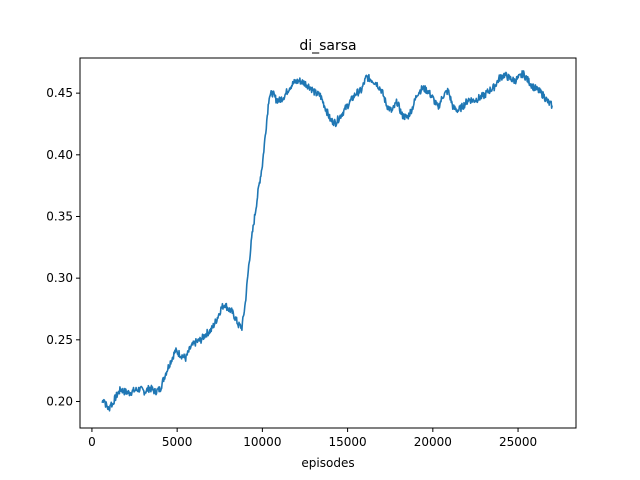 The height and width of the screenshot is (480, 640). What do you see at coordinates (518, 442) in the screenshot?
I see `x-tick-label: 25000` at bounding box center [518, 442].